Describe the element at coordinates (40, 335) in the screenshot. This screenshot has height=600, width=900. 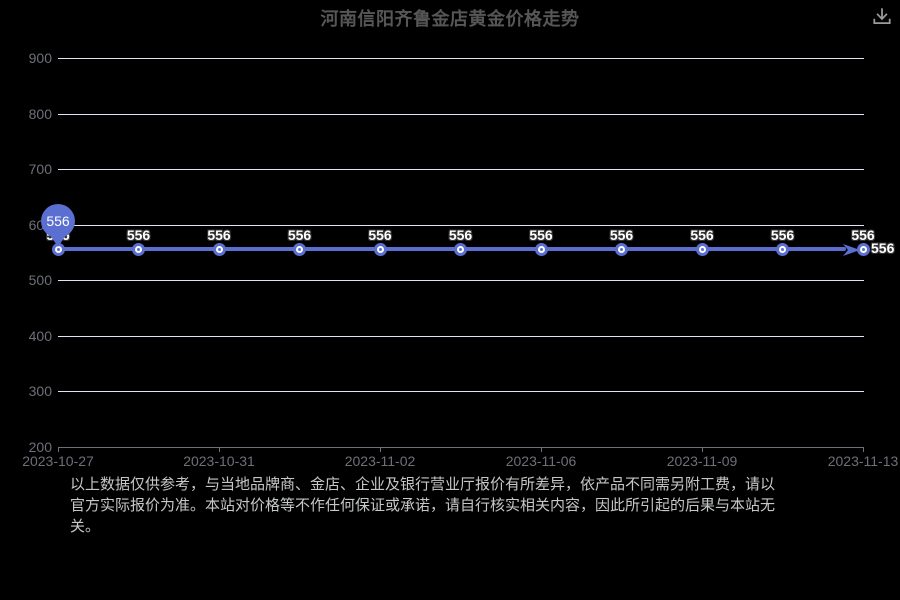
I see `y-axis-tick-label: 400` at that location.